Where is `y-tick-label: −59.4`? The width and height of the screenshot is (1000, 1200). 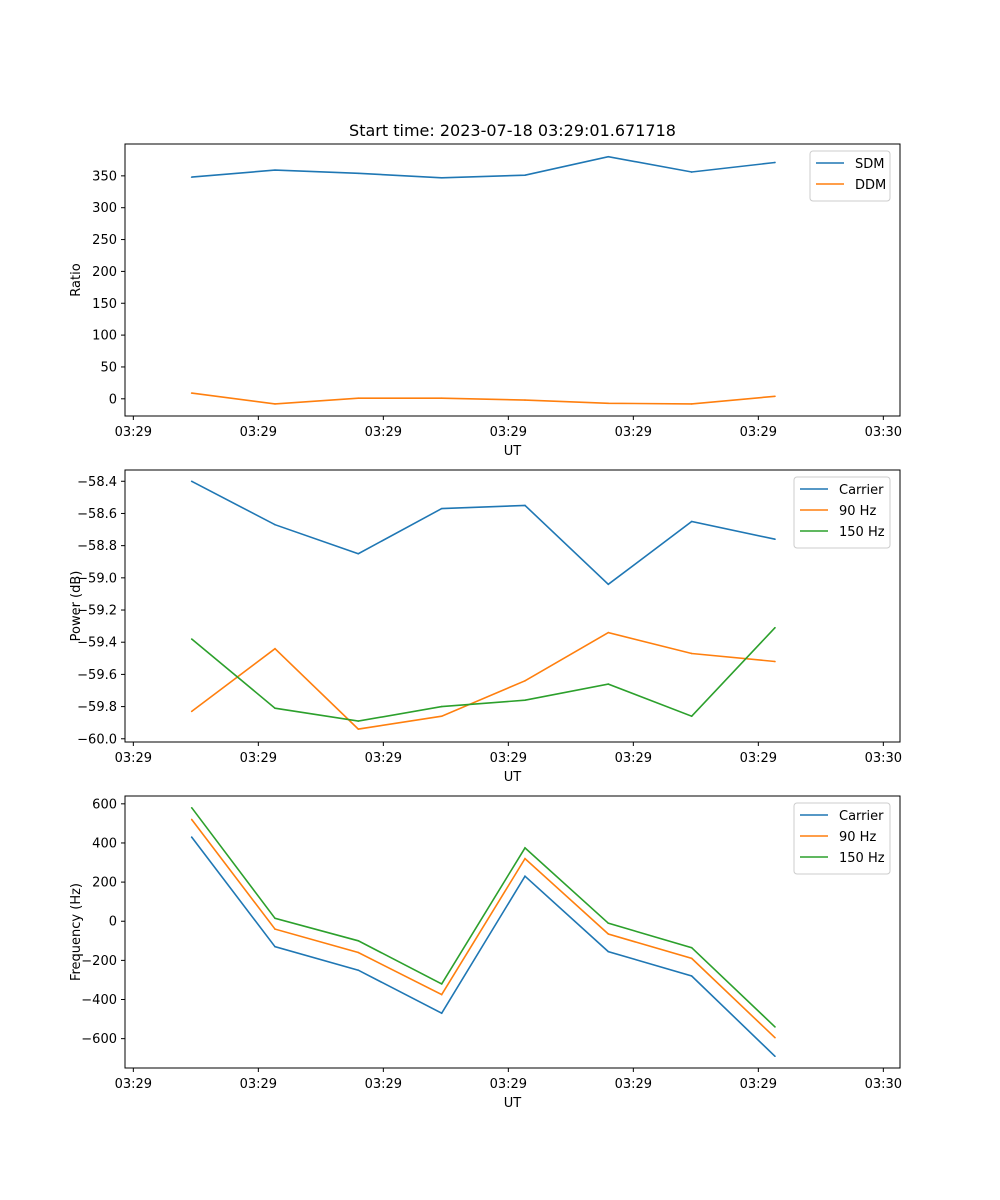 y-tick-label: −59.4 is located at coordinates (97, 643).